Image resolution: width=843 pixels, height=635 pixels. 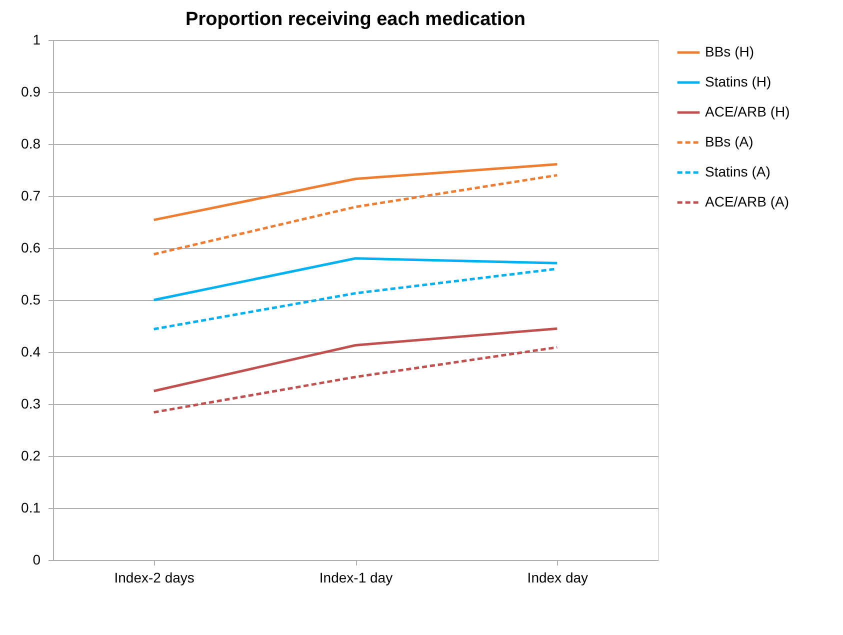 What do you see at coordinates (557, 578) in the screenshot?
I see `x-tick-label: Index day` at bounding box center [557, 578].